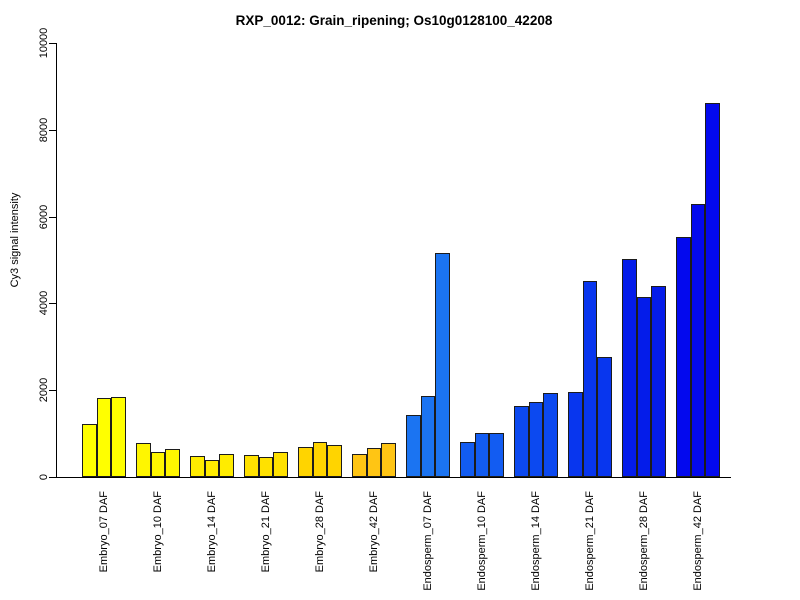 This screenshot has width=800, height=600. Describe the element at coordinates (373, 532) in the screenshot. I see `x-group-label: Embryo_42 DAF` at that location.